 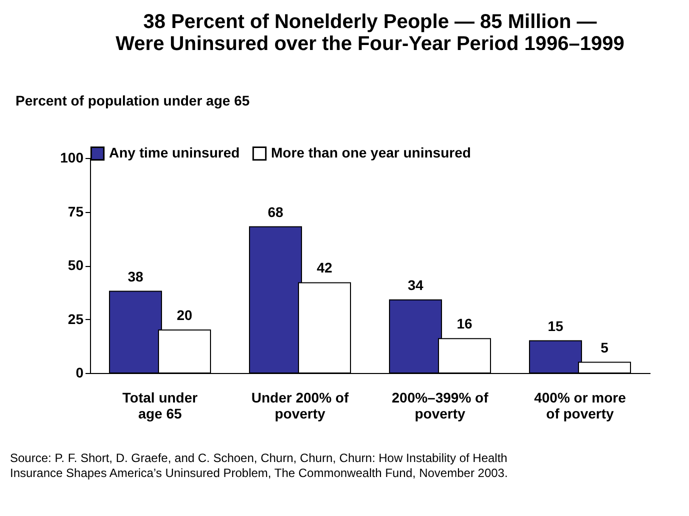 What do you see at coordinates (556, 326) in the screenshot?
I see `data-label: 15` at bounding box center [556, 326].